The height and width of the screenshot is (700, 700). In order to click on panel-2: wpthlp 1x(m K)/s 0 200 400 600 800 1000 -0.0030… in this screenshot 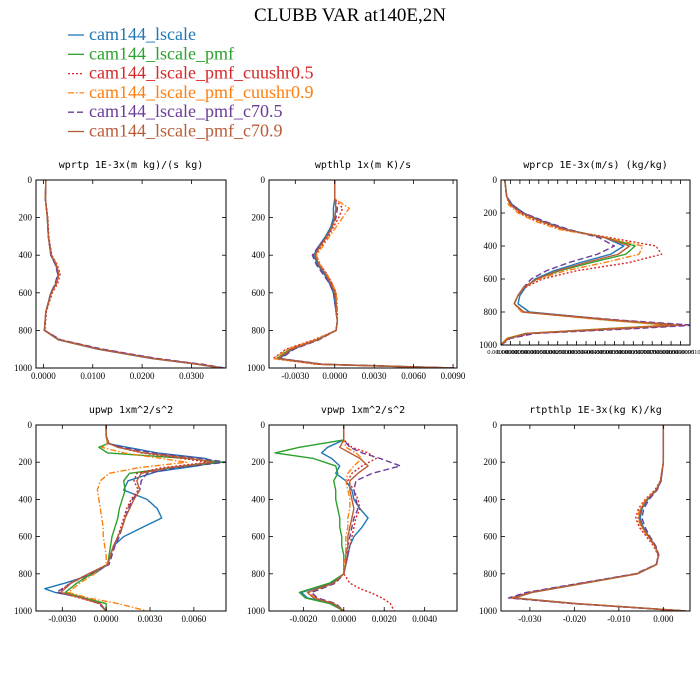, I will do `click(356, 270)`.